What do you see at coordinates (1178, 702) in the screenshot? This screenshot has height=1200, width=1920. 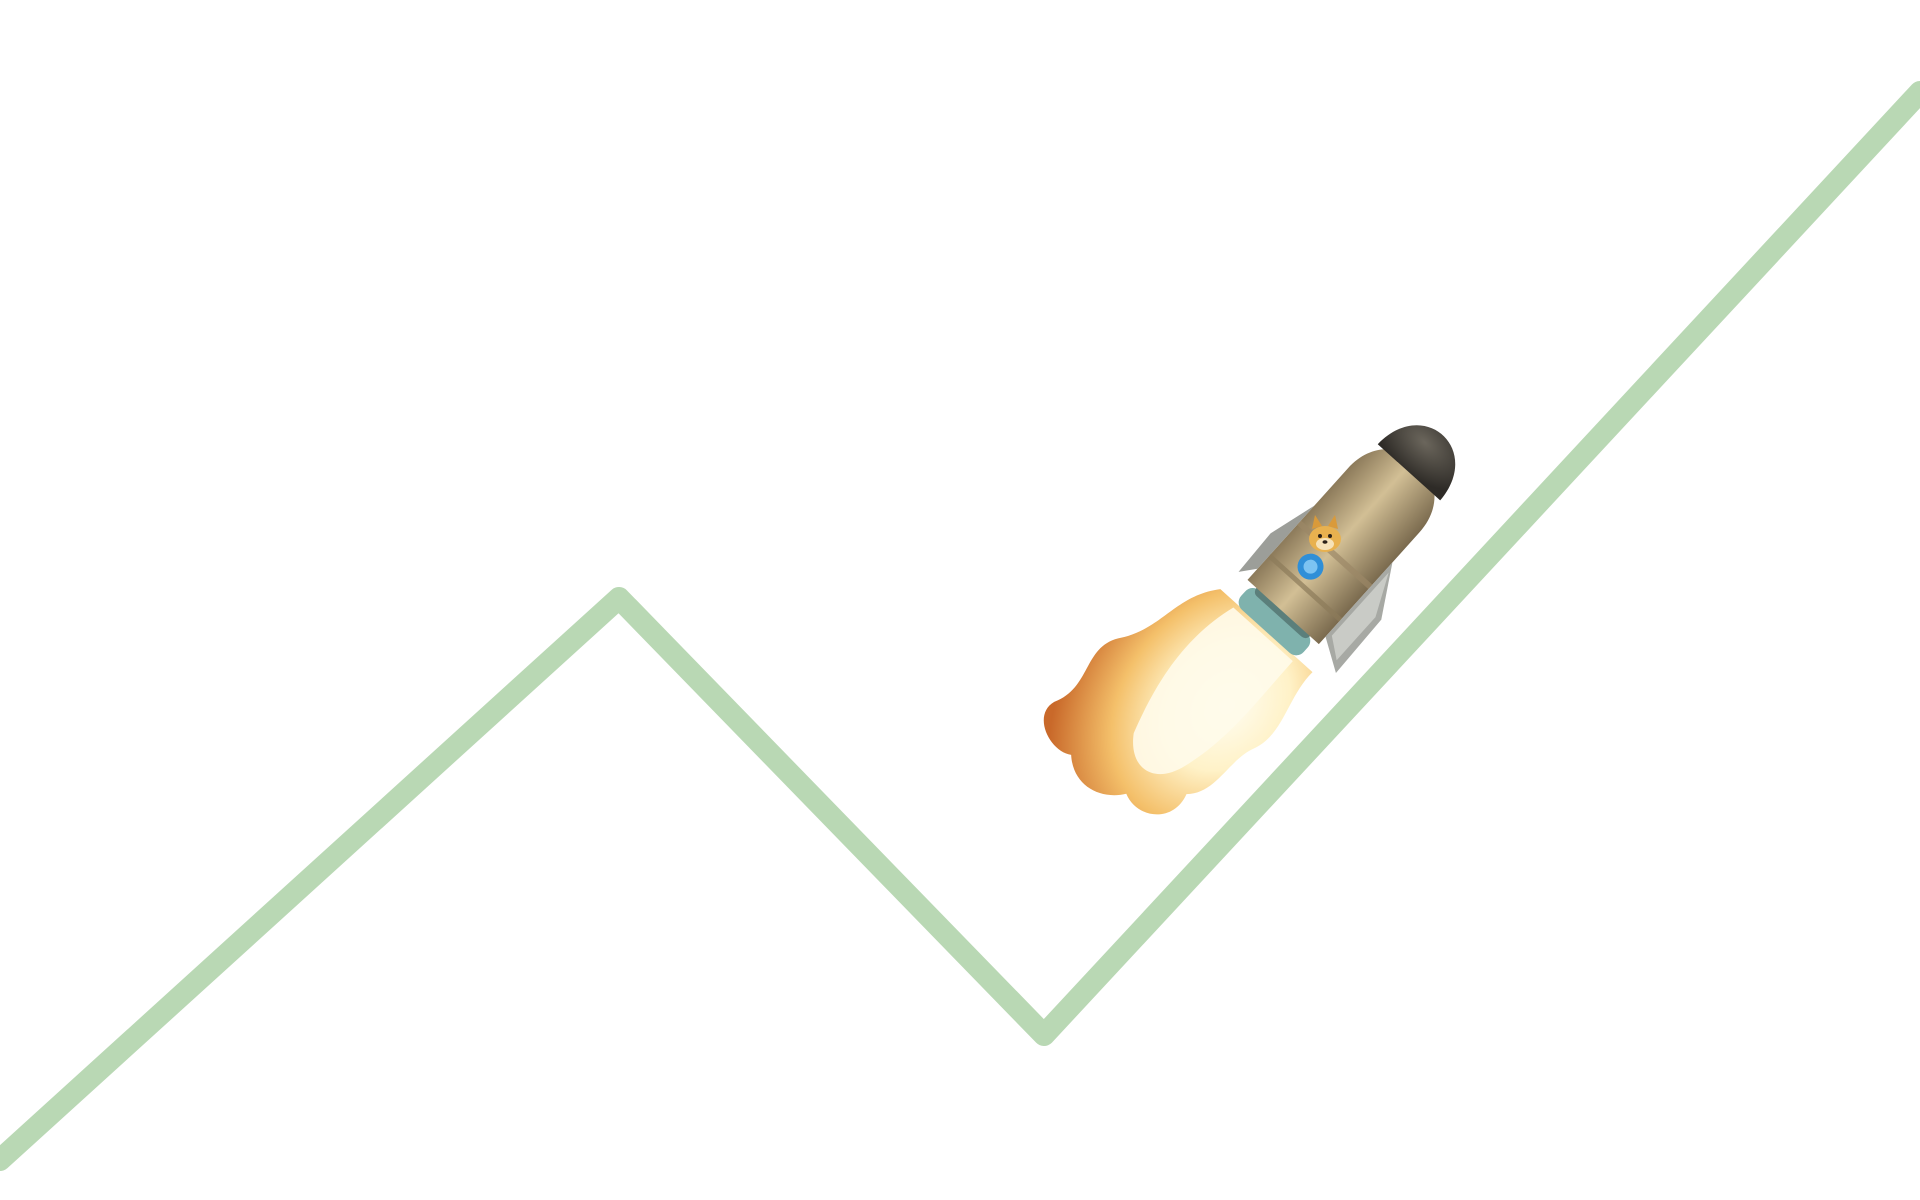 I see `flame-icon` at bounding box center [1178, 702].